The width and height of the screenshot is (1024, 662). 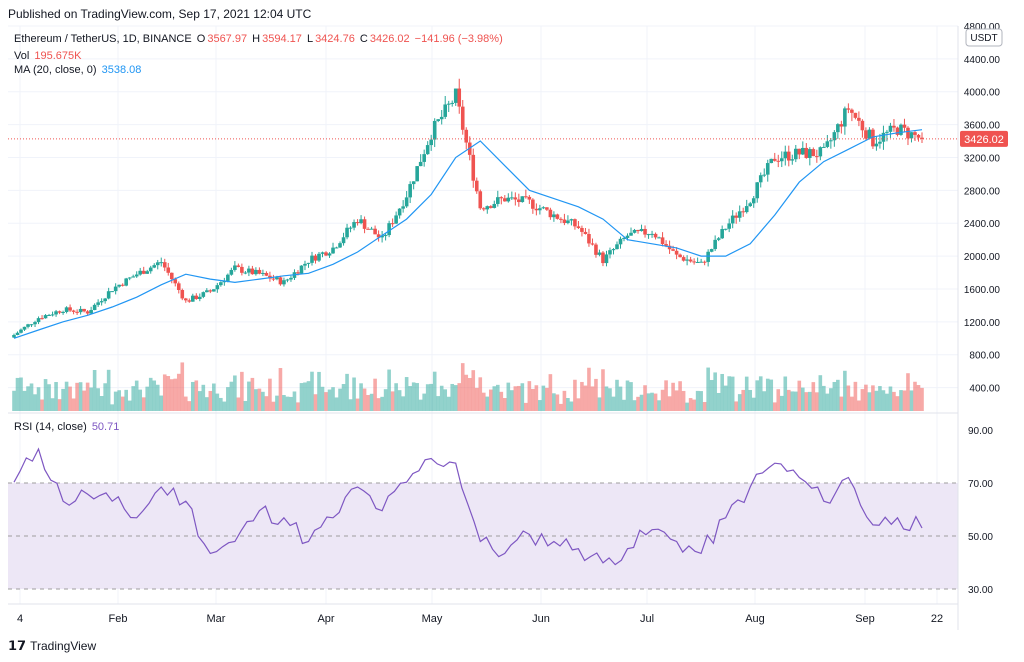 I want to click on tradingview-logo: 𝟭𝟳 TradingView, so click(x=52, y=646).